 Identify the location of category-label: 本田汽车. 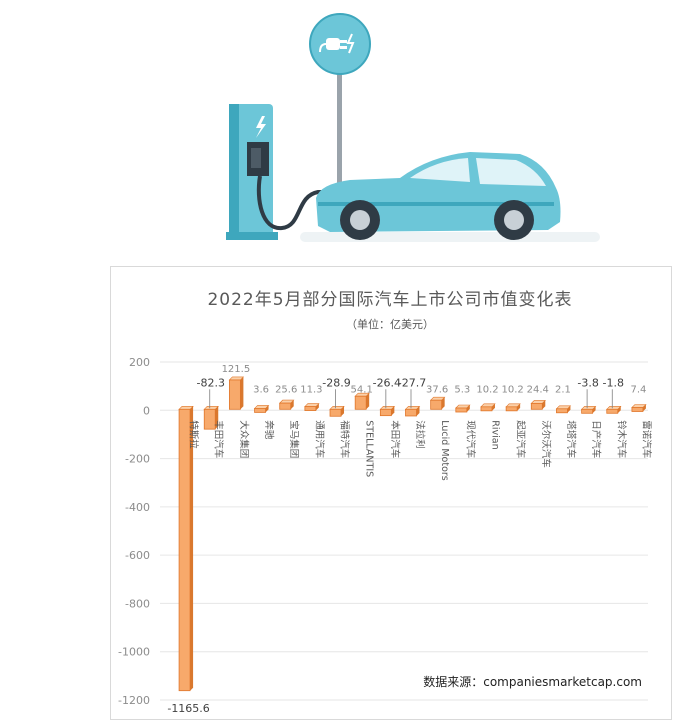
(395, 439).